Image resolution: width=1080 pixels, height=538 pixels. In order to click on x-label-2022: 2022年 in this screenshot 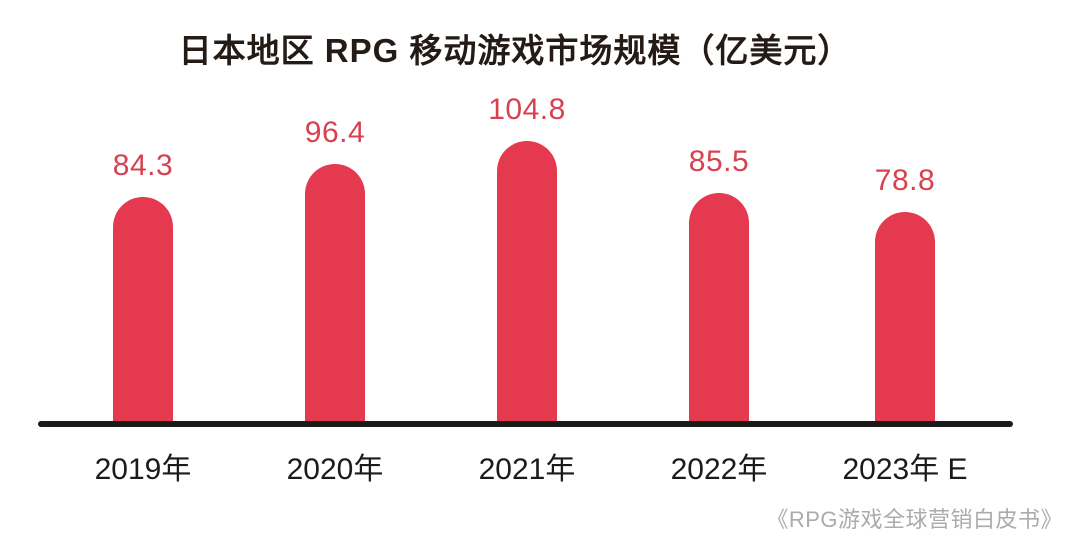, I will do `click(719, 469)`.